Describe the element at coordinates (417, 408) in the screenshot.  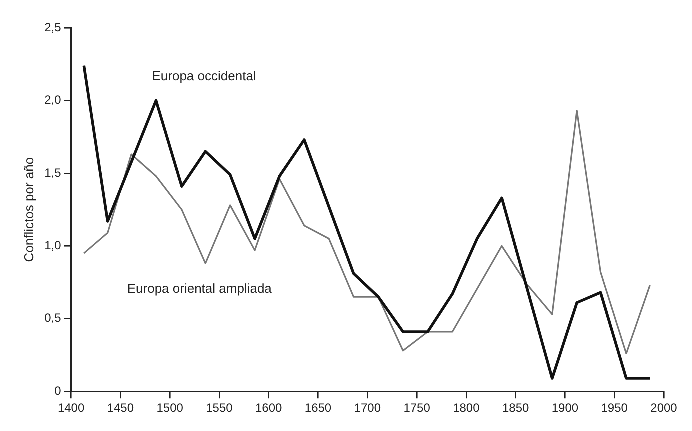
I see `x-tick-label: 1750` at that location.